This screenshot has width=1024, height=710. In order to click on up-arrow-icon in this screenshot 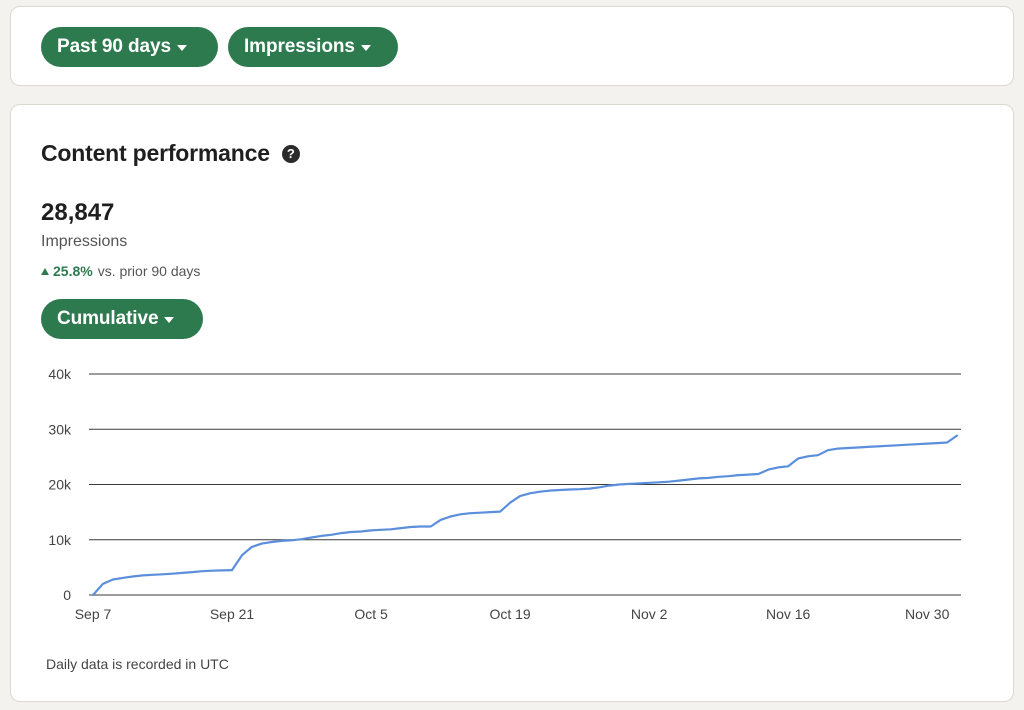, I will do `click(45, 271)`.